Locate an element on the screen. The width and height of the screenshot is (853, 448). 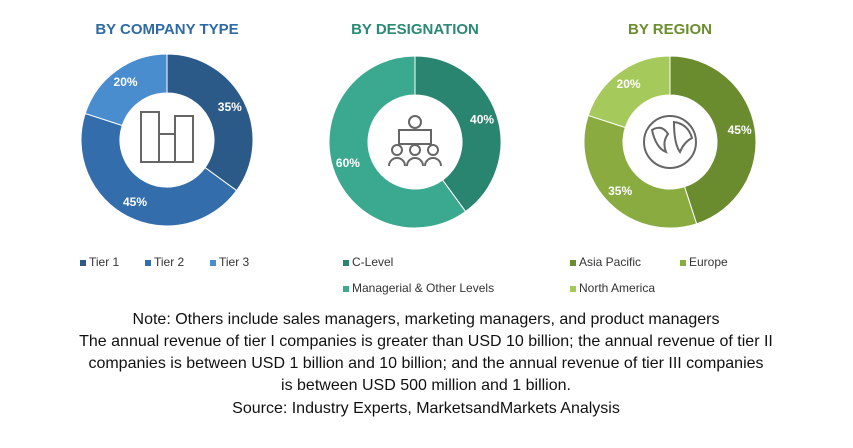
building is located at coordinates (167, 148).